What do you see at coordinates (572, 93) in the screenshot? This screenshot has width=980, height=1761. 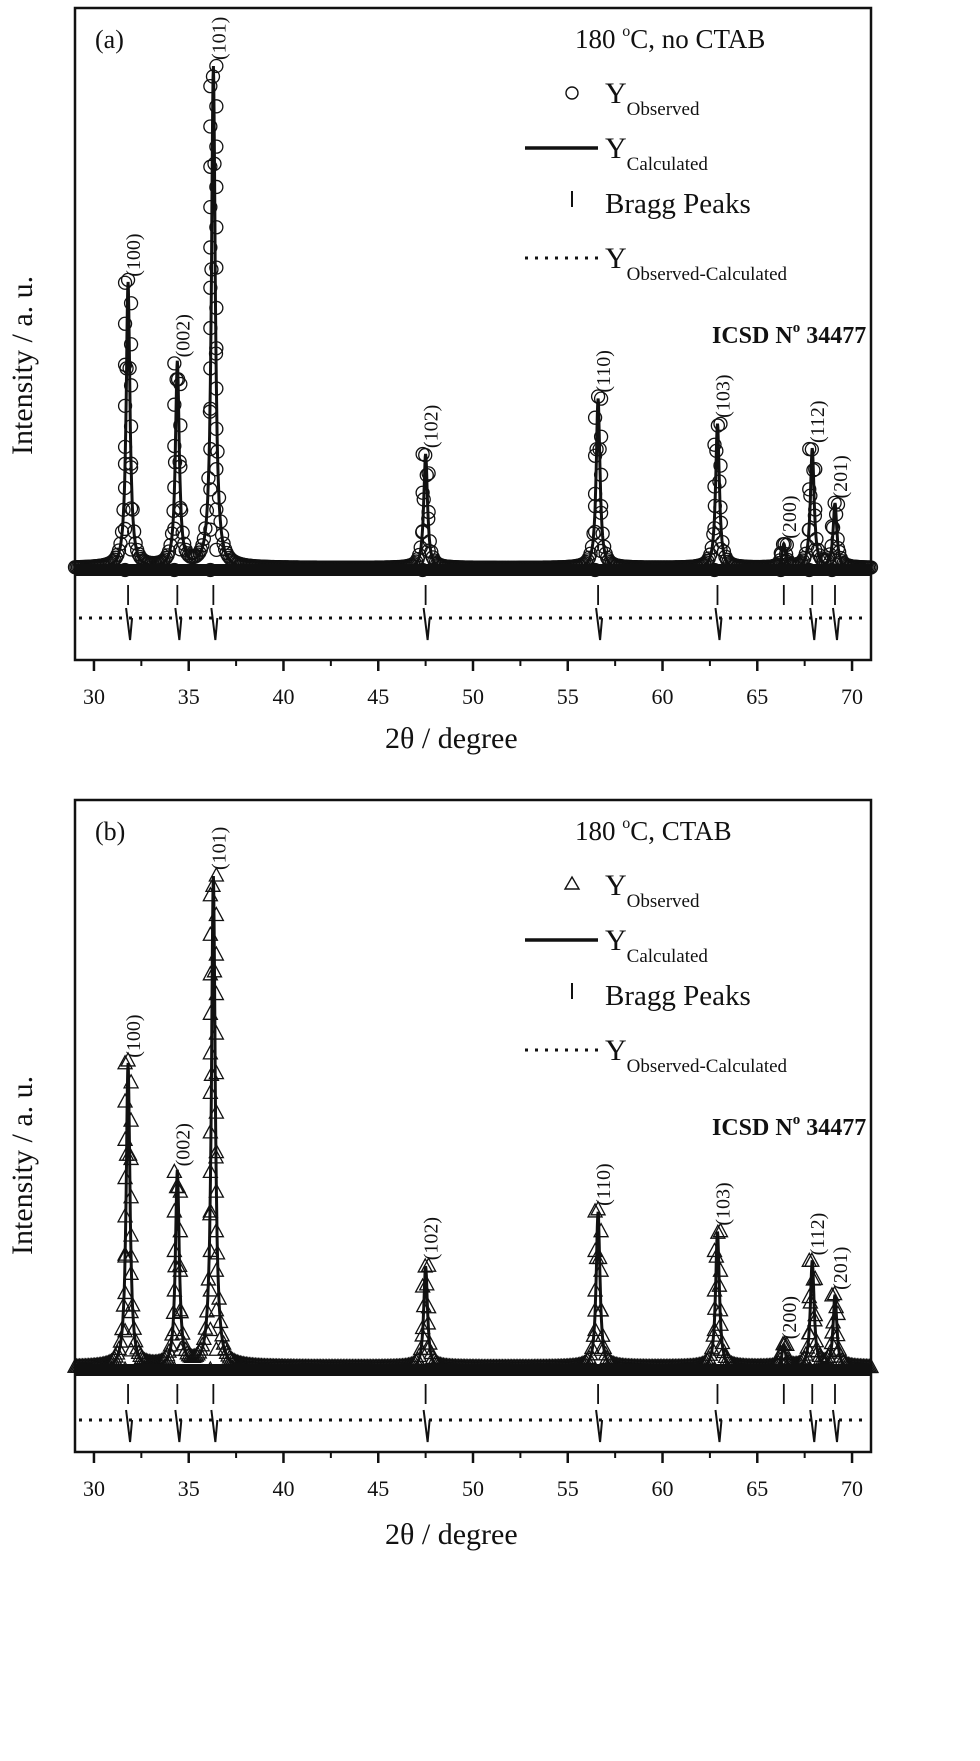 I see `circle-marker-icon` at bounding box center [572, 93].